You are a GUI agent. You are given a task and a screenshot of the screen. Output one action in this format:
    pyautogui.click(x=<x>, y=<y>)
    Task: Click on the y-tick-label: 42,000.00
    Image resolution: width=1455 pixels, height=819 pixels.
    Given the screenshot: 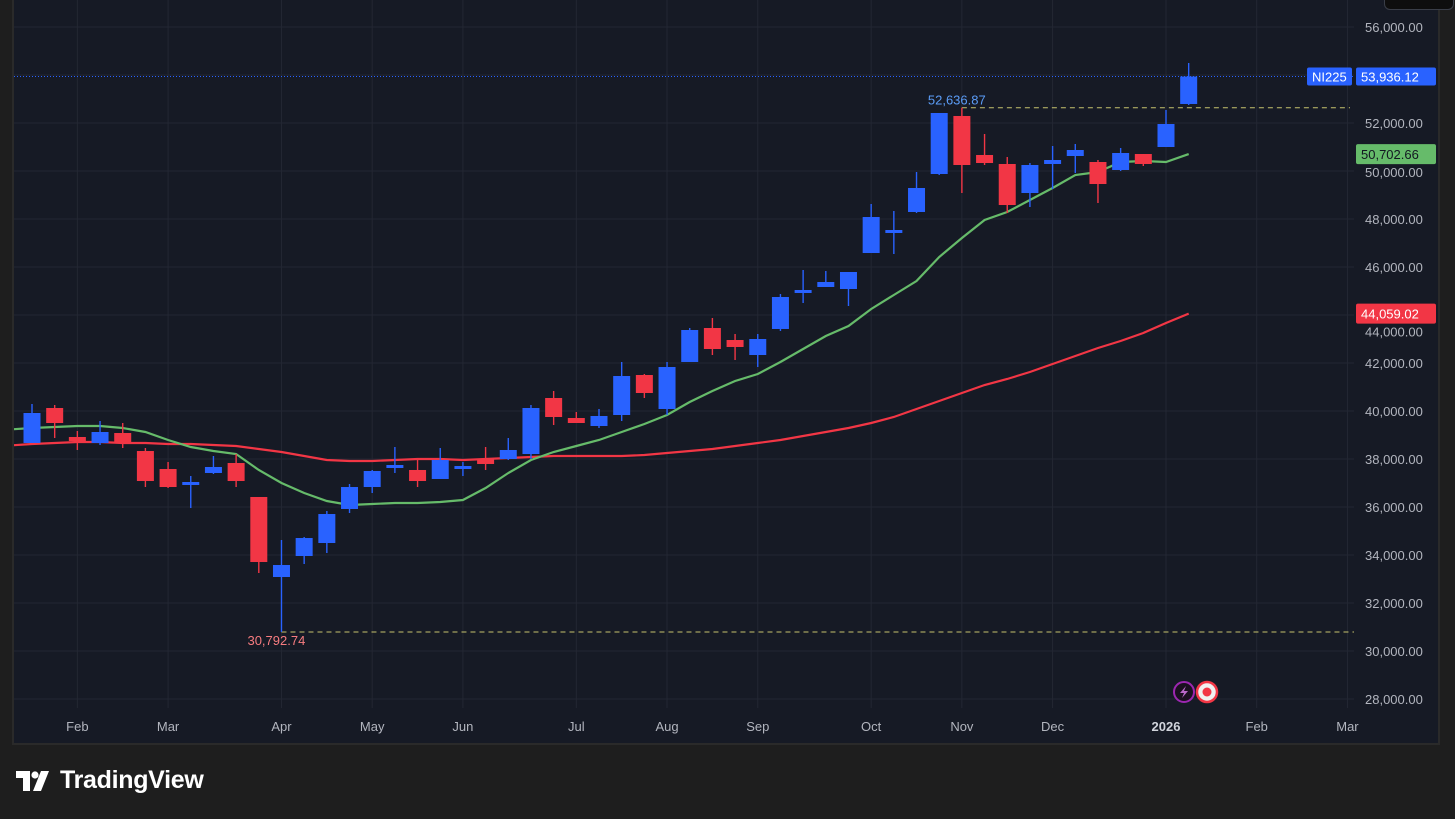 What is the action you would take?
    pyautogui.click(x=1394, y=363)
    